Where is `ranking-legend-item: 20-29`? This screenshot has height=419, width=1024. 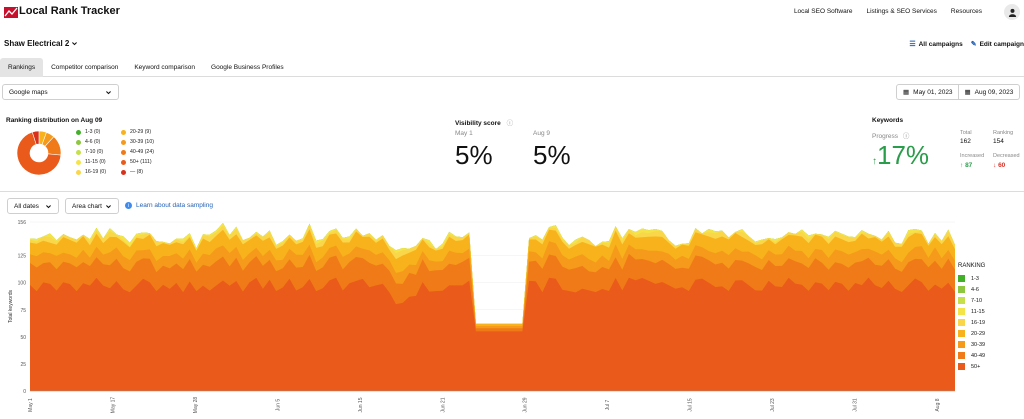
ranking-legend-item: 20-29 is located at coordinates (971, 333).